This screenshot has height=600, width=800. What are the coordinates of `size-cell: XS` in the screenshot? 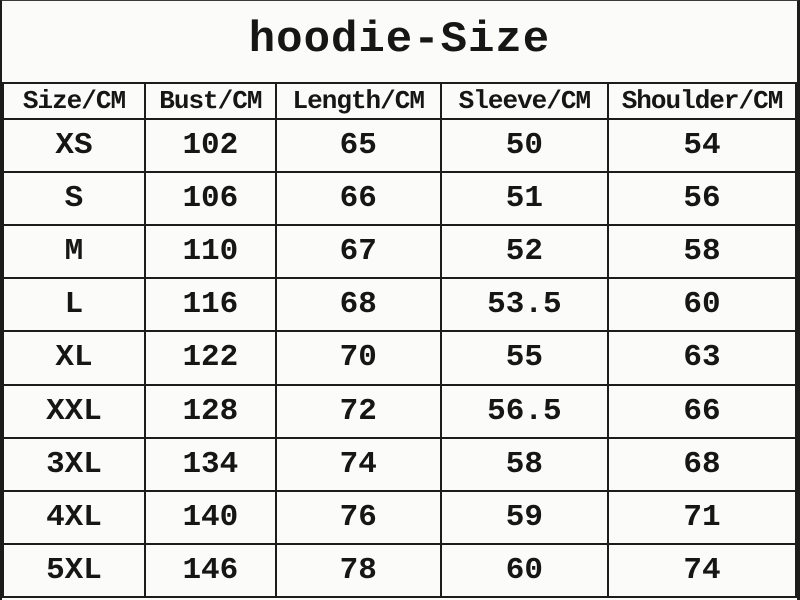 It's located at (74, 145).